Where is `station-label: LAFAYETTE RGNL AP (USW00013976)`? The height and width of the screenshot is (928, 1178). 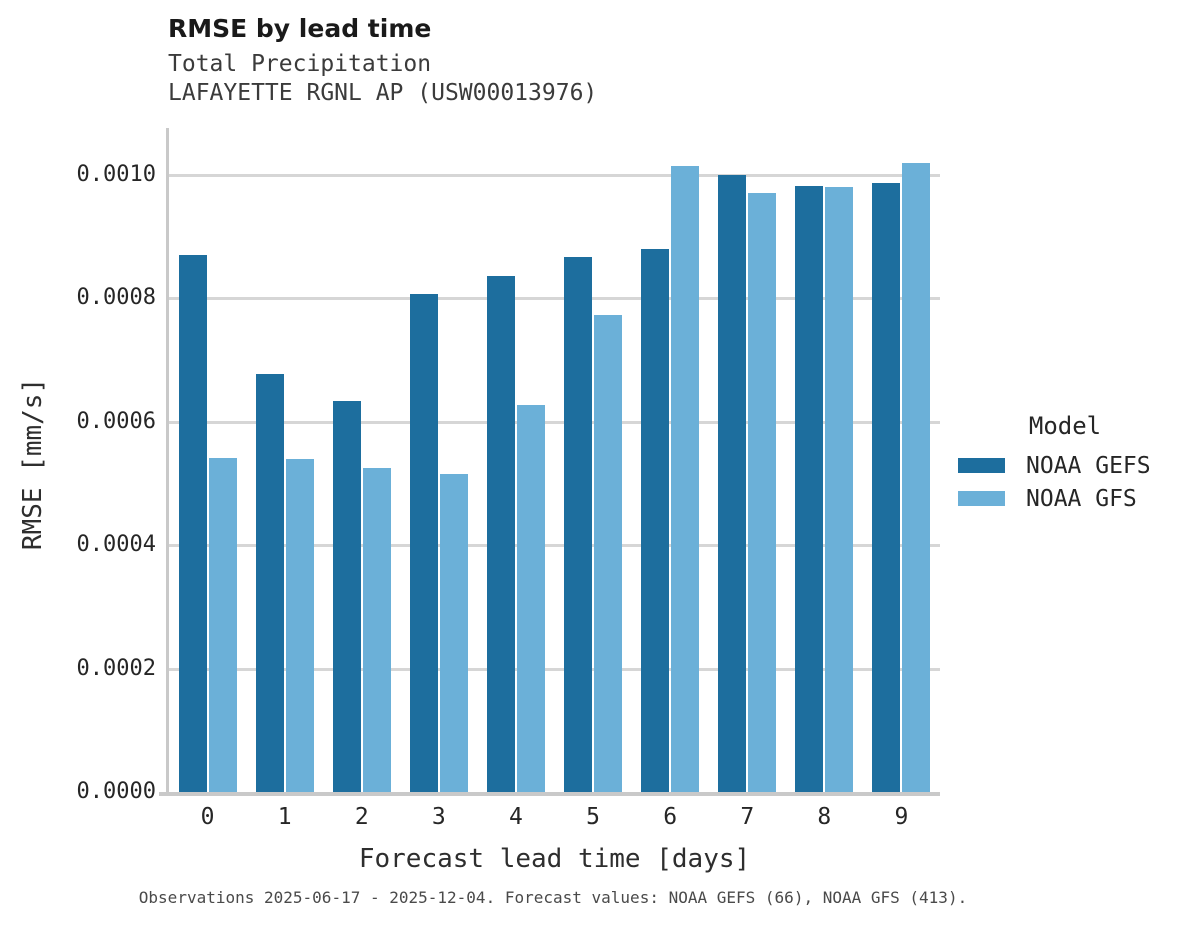
station-label: LAFAYETTE RGNL AP (USW00013976) is located at coordinates (383, 93).